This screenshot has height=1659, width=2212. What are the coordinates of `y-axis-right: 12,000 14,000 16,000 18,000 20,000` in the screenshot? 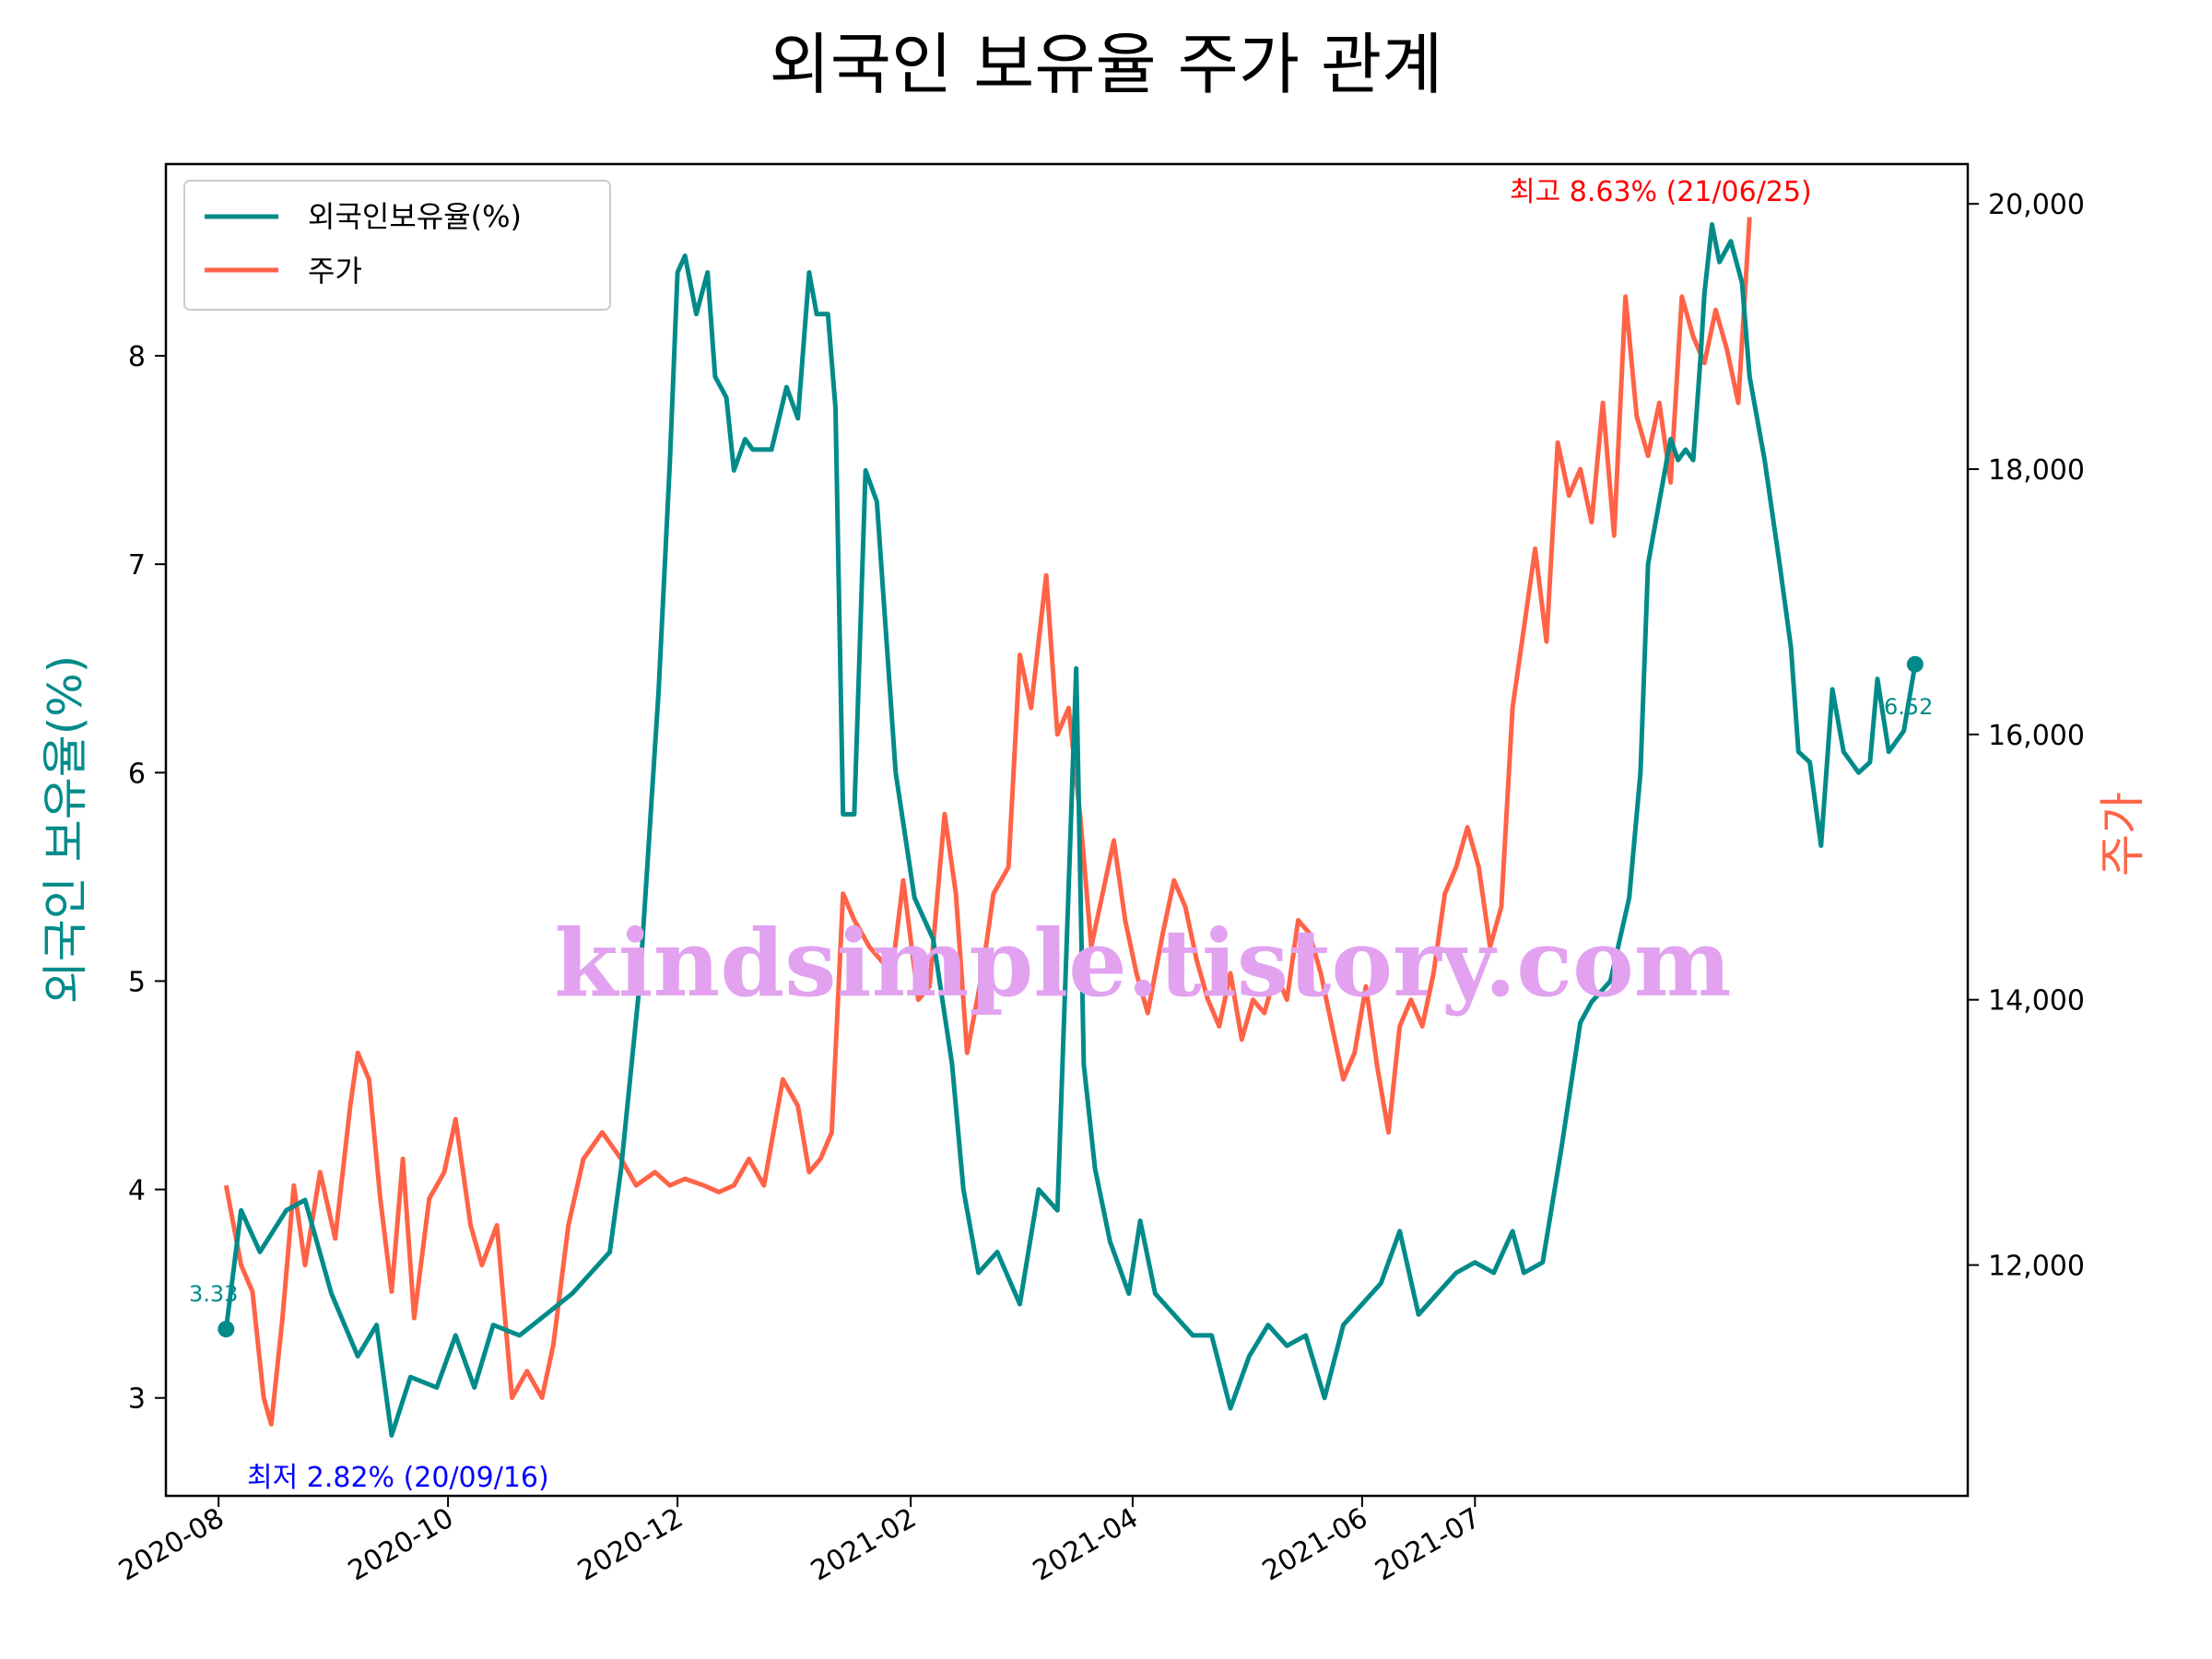 It's located at (2026, 736).